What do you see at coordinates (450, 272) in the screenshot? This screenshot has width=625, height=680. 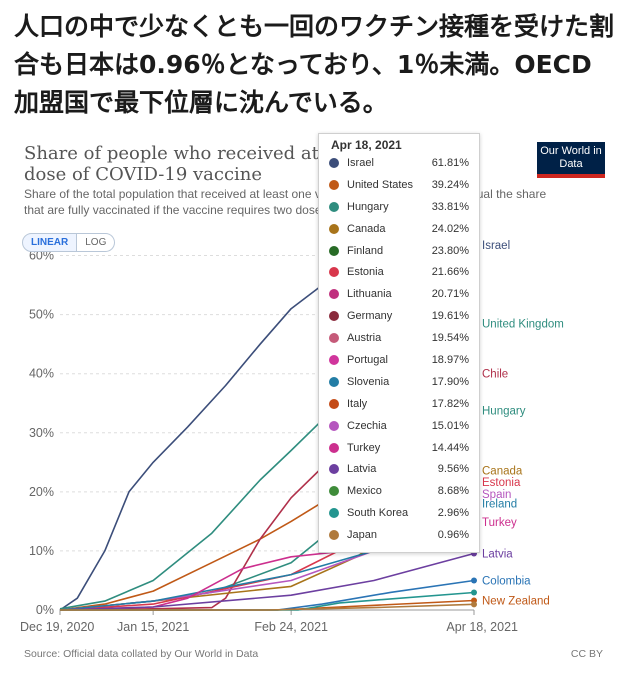 I see `tooltip-value: 21.66%` at bounding box center [450, 272].